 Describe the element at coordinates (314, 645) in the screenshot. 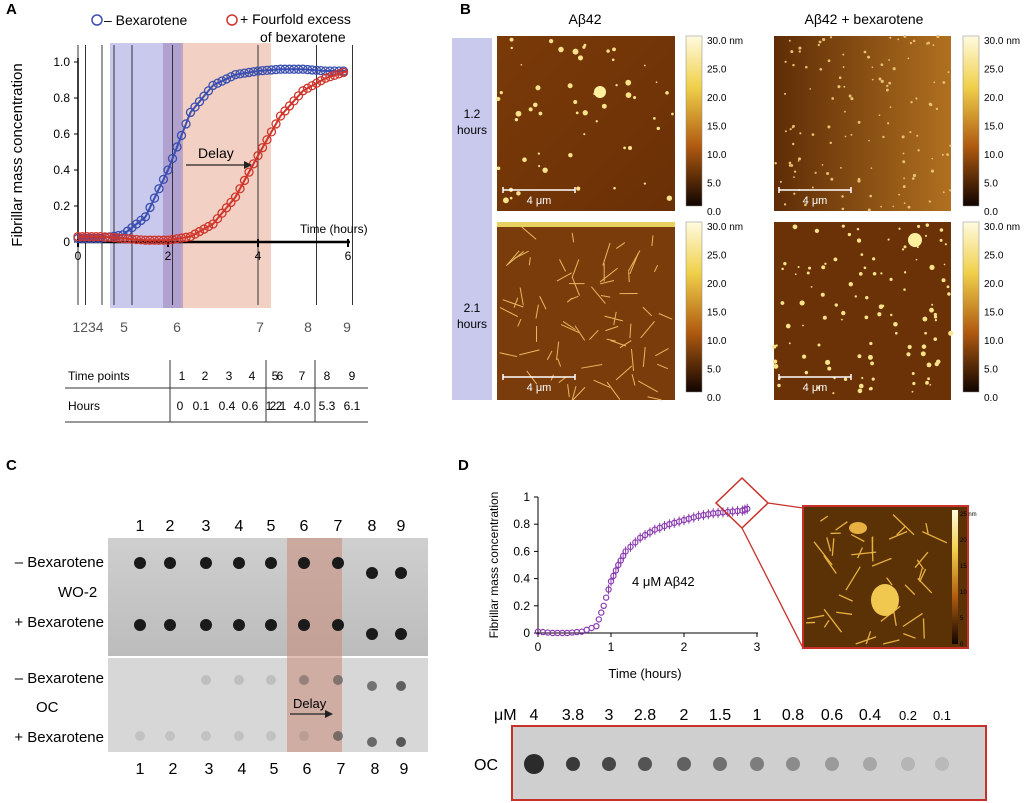

I see `c-delay-band` at that location.